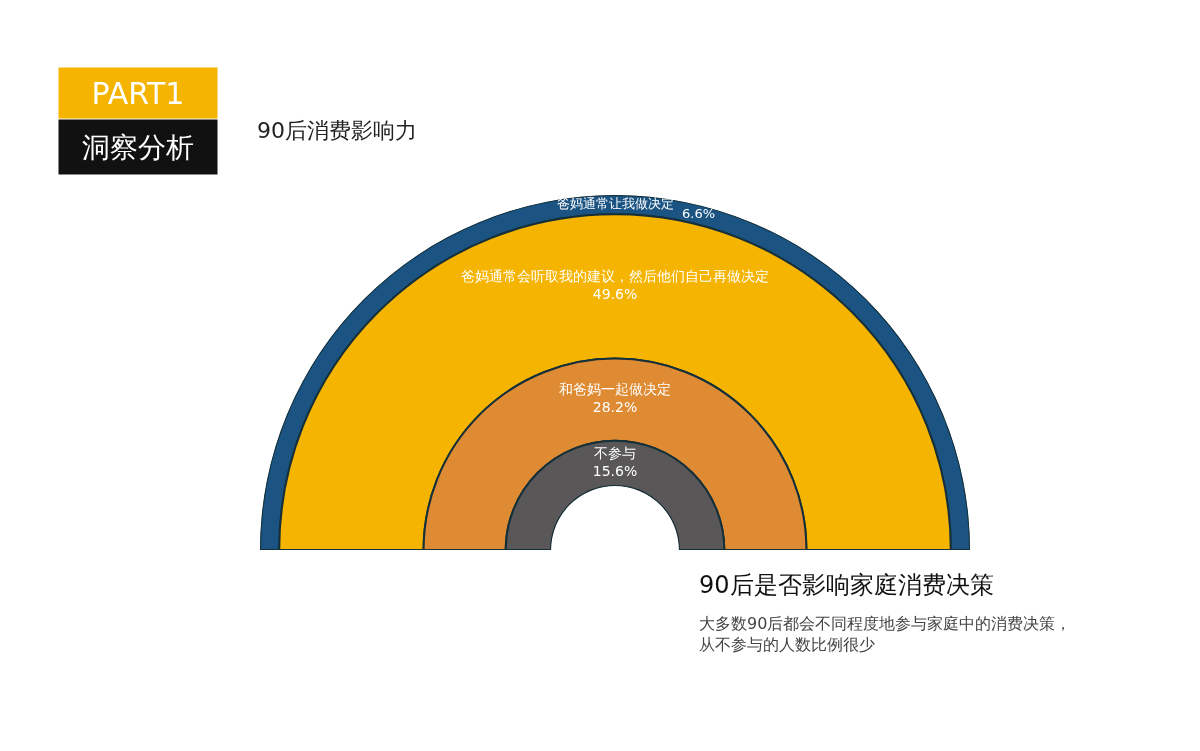 The image size is (1200, 751). Describe the element at coordinates (615, 276) in the screenshot. I see `category-label: 爸妈通常会听取我的建议，然后他们自己再做决定` at that location.